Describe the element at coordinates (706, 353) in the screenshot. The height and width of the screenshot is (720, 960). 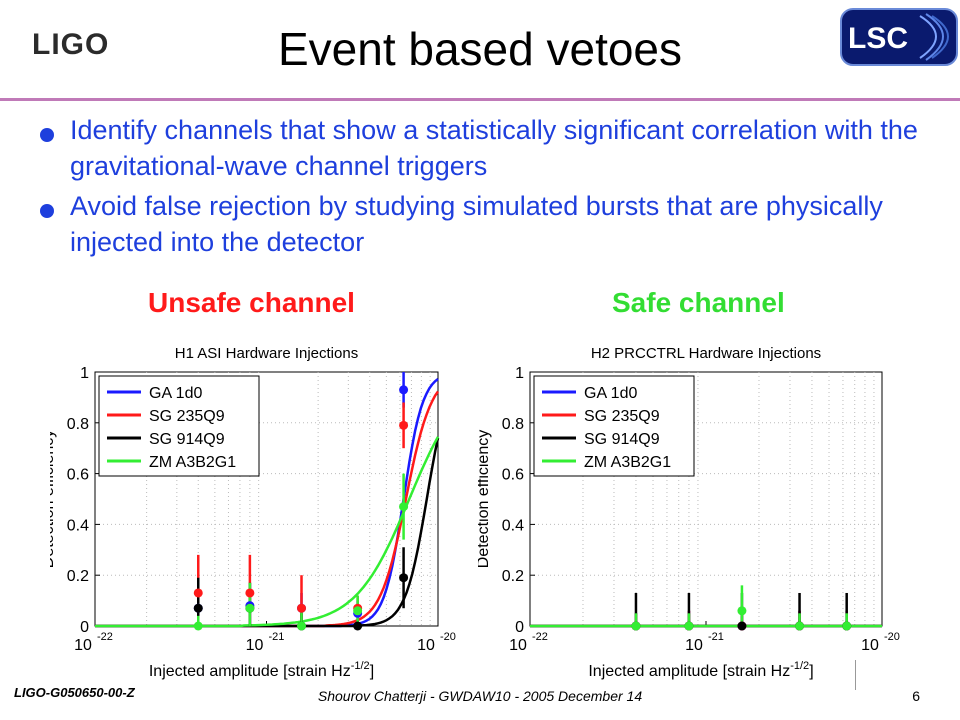
I see `chart-title: H2 PRCCTRL Hardware Injections` at that location.